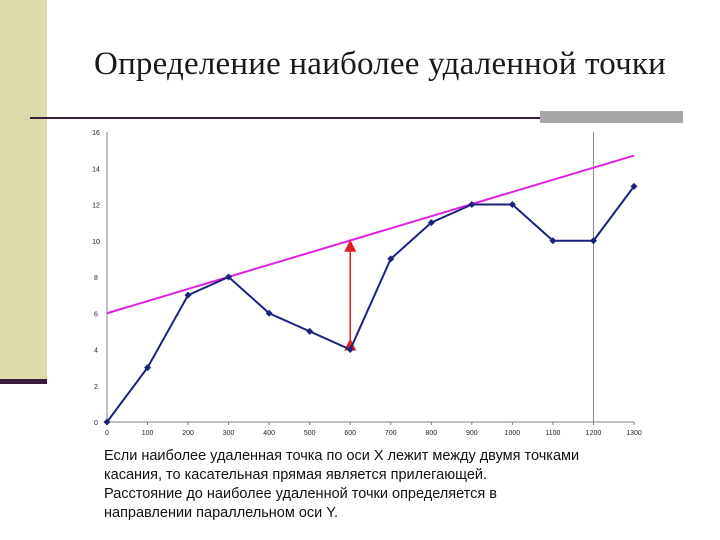 Image resolution: width=720 pixels, height=540 pixels. I want to click on slide-title: Определение наиболее удаленной точки, so click(380, 64).